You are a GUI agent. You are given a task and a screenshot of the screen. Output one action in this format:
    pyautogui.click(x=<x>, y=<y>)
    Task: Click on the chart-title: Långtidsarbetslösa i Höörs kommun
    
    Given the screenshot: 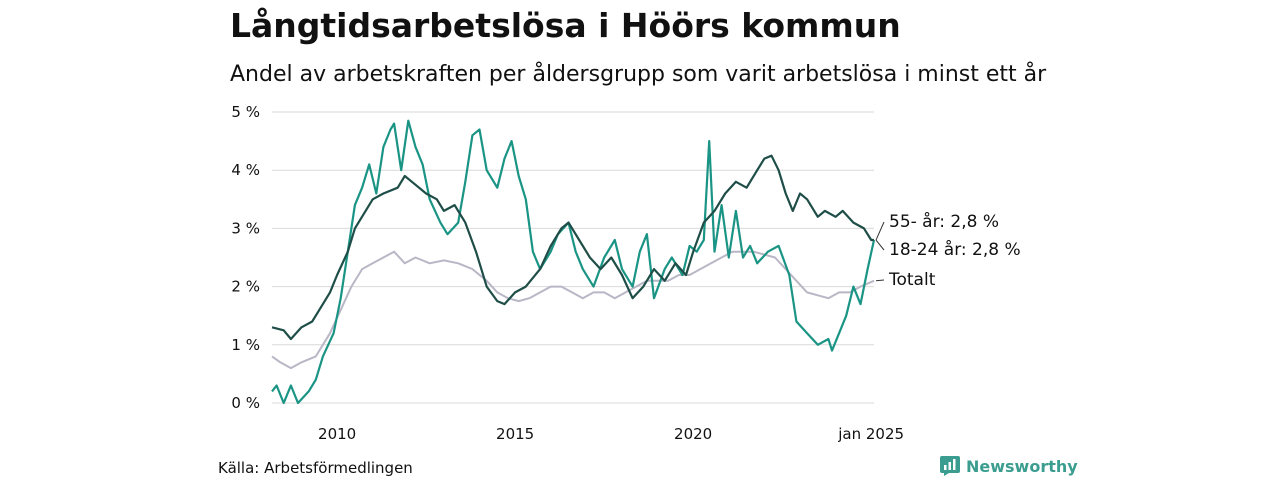 What is the action you would take?
    pyautogui.click(x=565, y=25)
    